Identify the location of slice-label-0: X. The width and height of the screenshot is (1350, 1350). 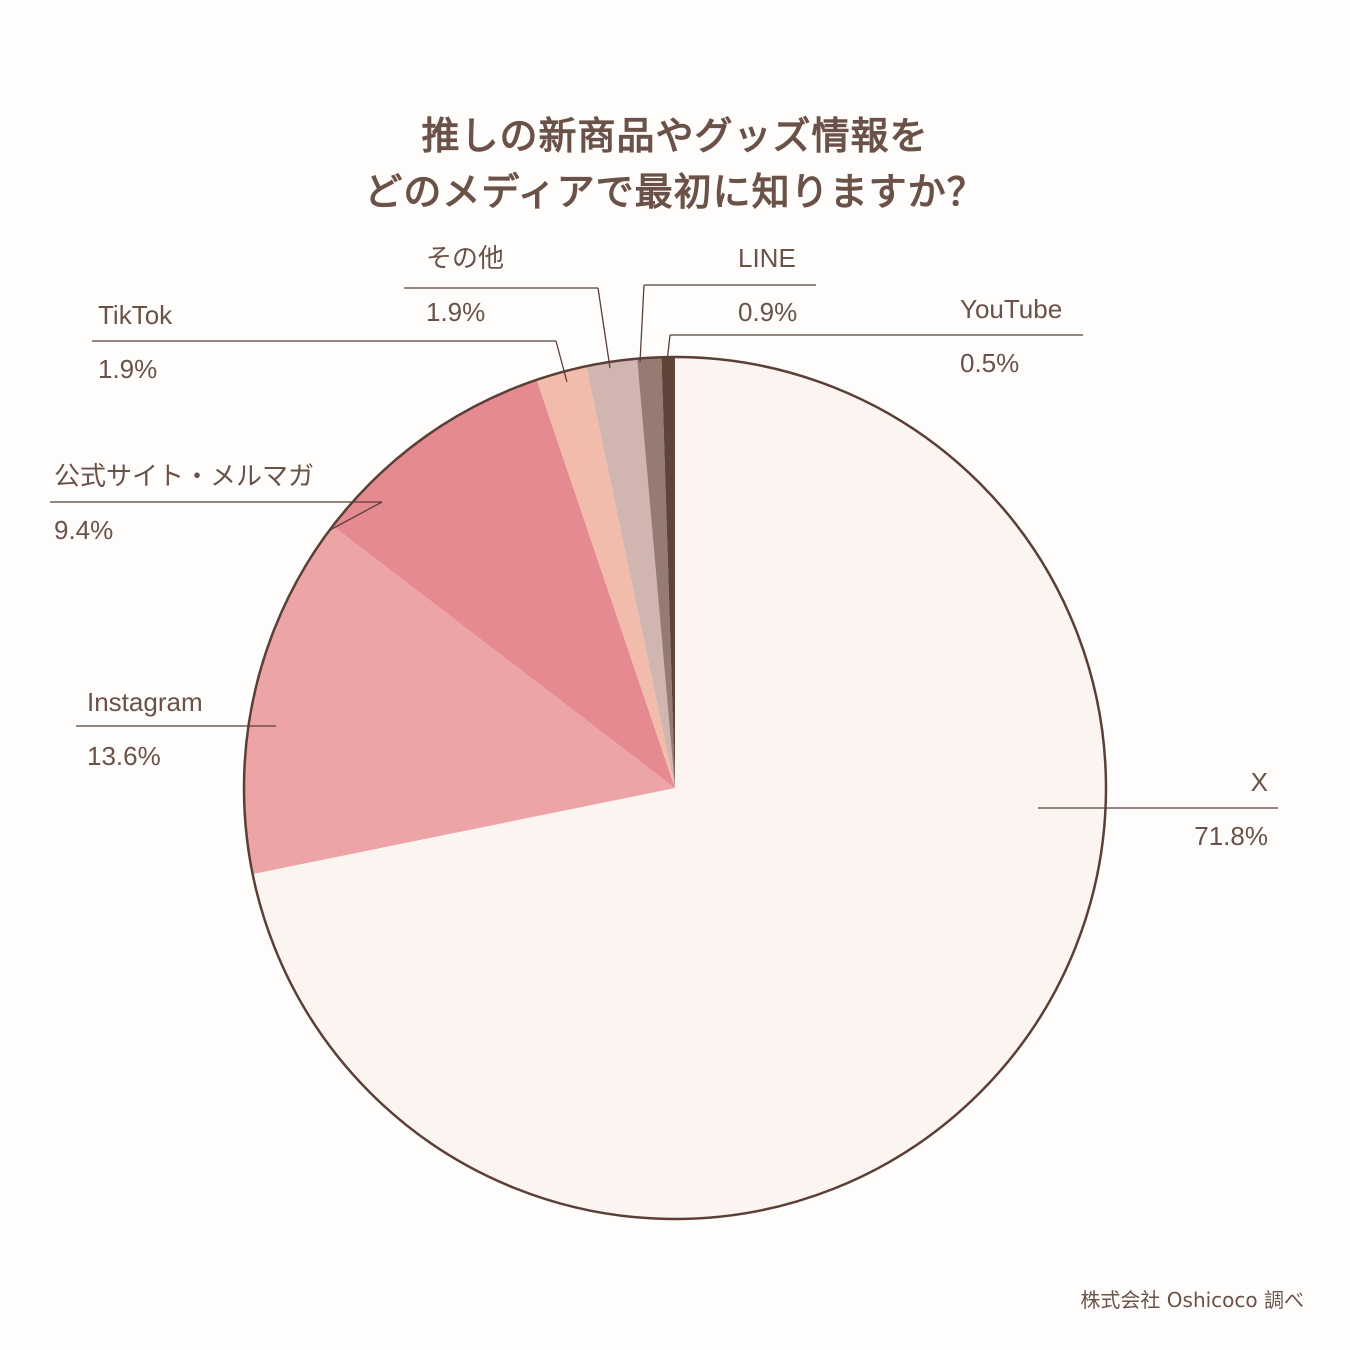
(1259, 782).